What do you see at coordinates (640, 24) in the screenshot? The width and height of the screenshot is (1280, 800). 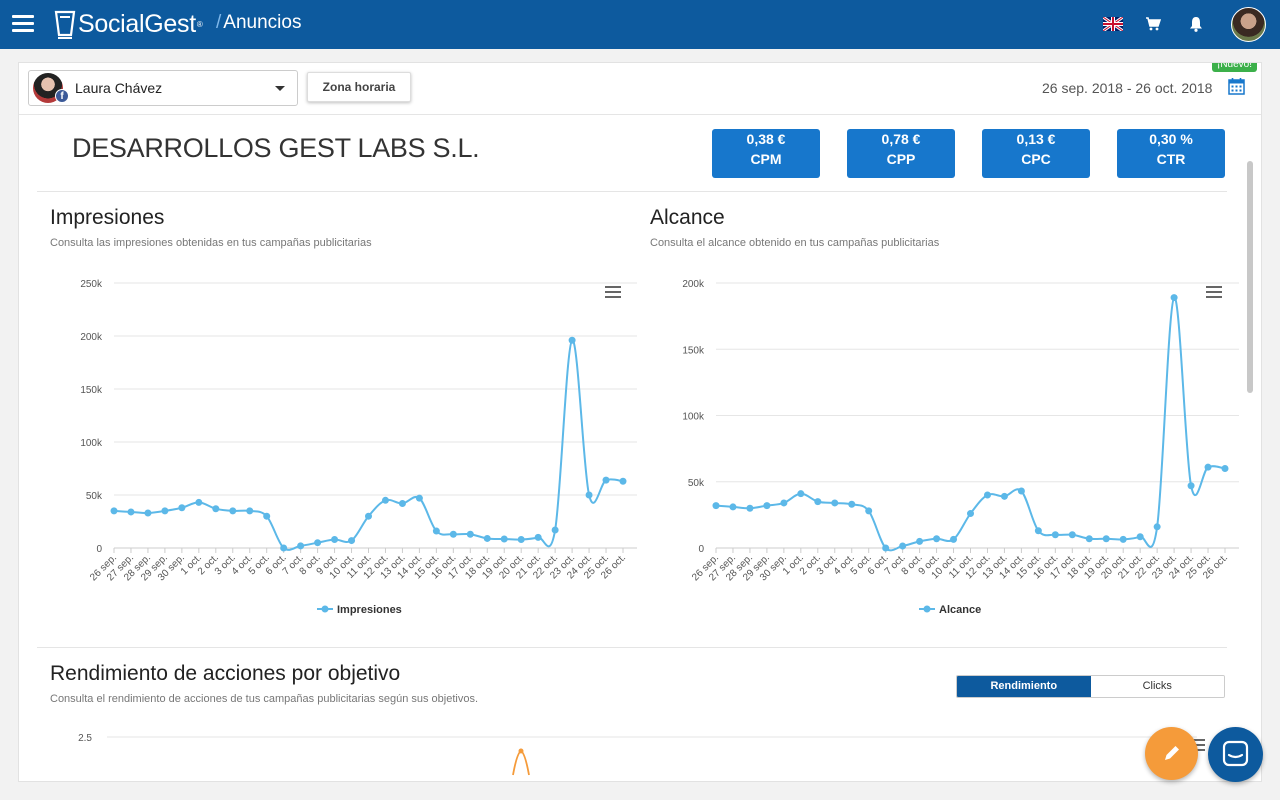 I see `top-bar: SocialGest ® / Anuncios` at bounding box center [640, 24].